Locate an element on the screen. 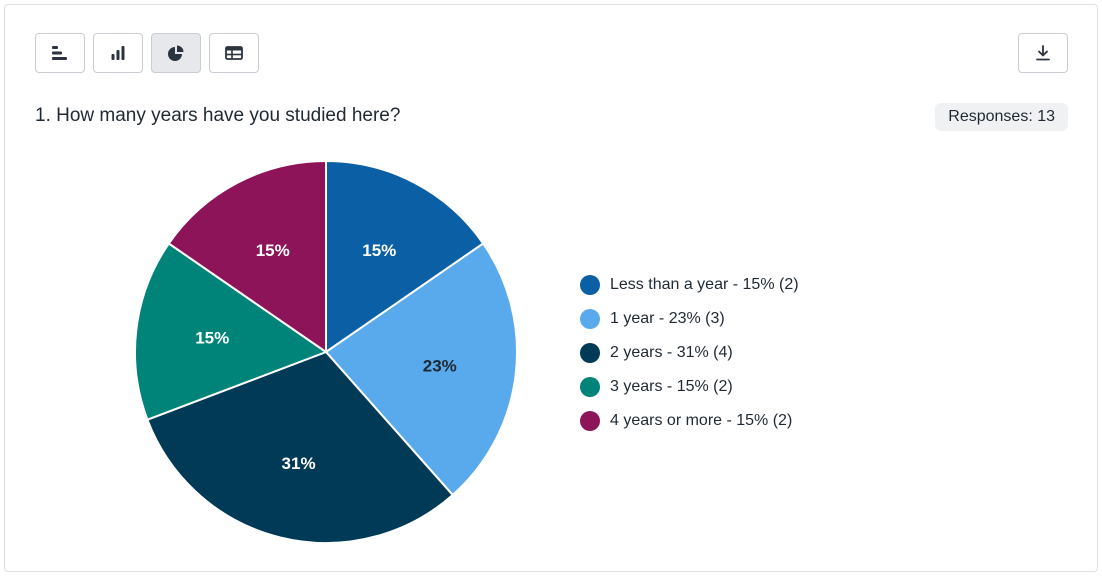 This screenshot has height=577, width=1102. chart-type-toolbar is located at coordinates (147, 53).